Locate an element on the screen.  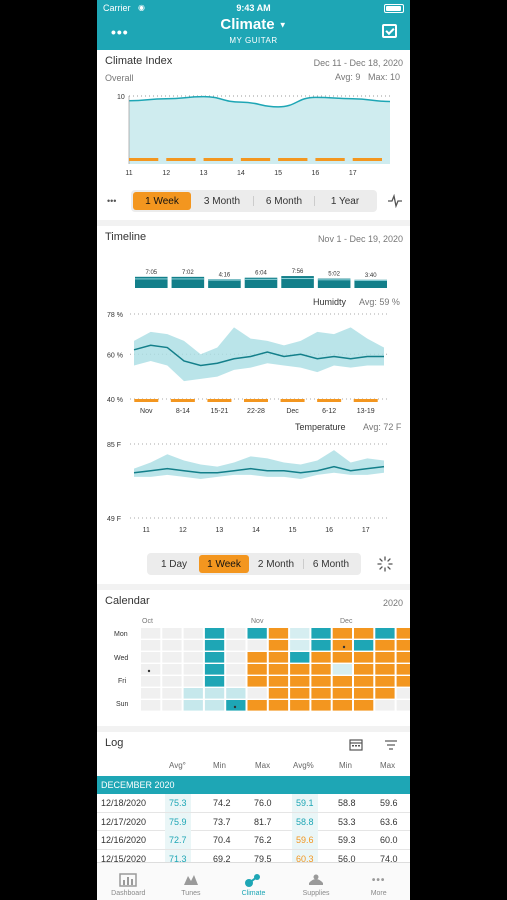
table-row: 12/18/2020 75.3 74.2 76.0 59.1 58.8 59.6 is located at coordinates (253, 803).